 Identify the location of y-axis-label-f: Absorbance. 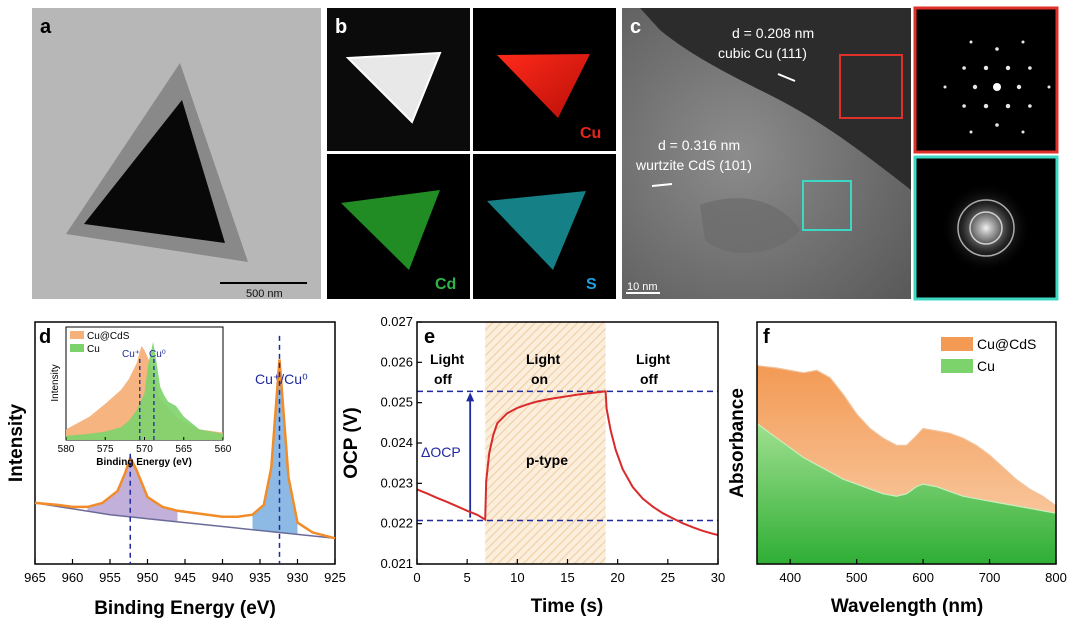
(737, 443).